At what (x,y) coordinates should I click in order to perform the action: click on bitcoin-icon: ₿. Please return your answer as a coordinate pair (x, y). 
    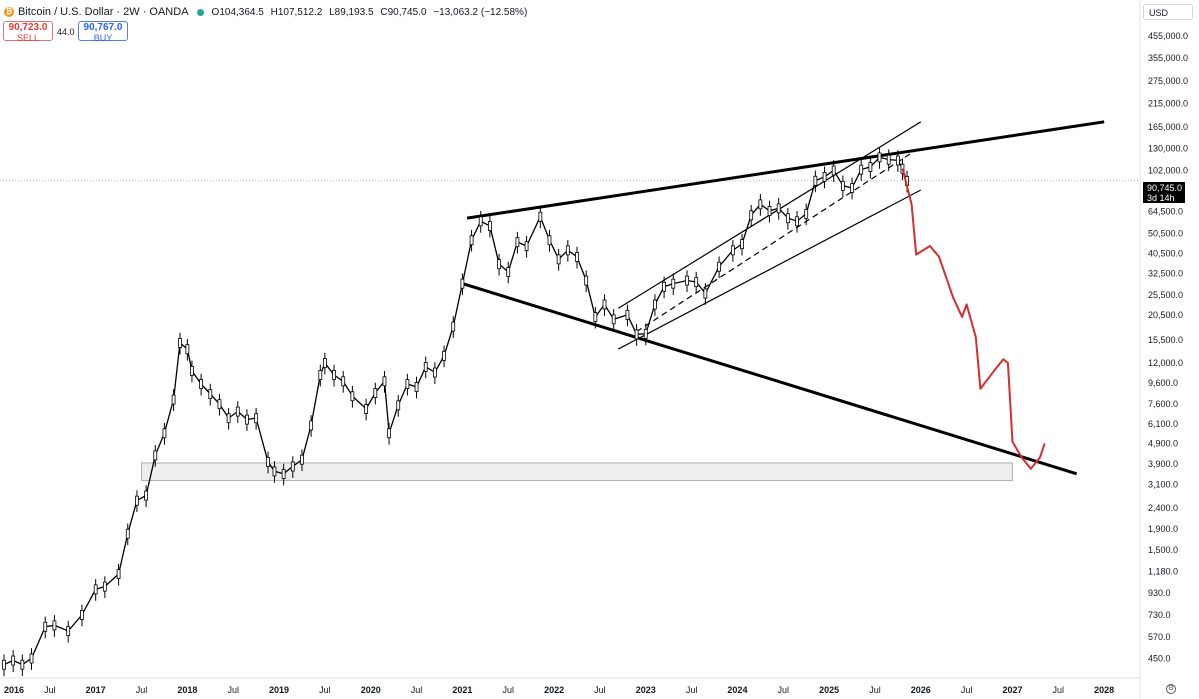
    Looking at the image, I should click on (9, 12).